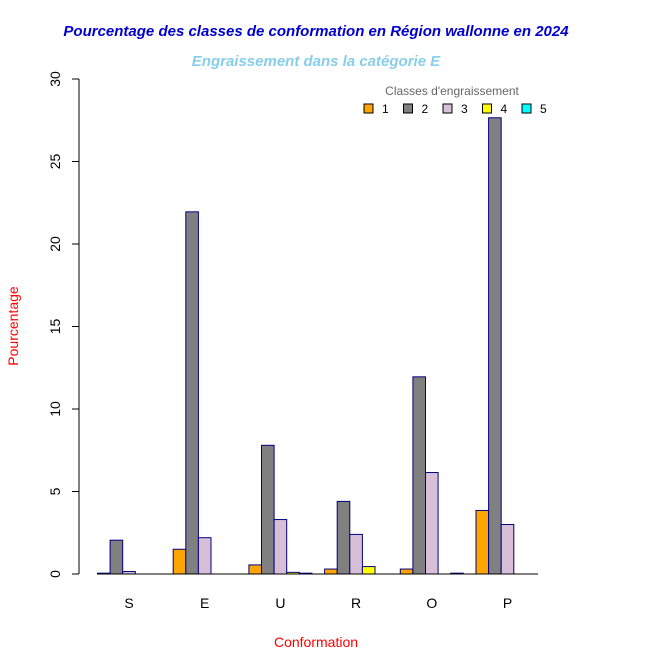 This screenshot has width=672, height=671. I want to click on y-tick-label: 15, so click(55, 327).